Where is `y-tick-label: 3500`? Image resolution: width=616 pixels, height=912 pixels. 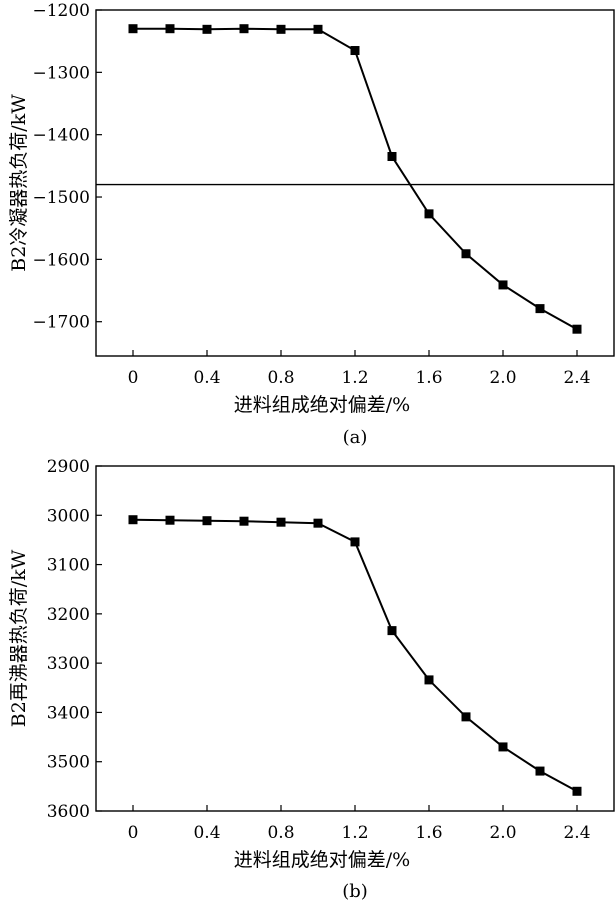 y-tick-label: 3500 is located at coordinates (68, 763).